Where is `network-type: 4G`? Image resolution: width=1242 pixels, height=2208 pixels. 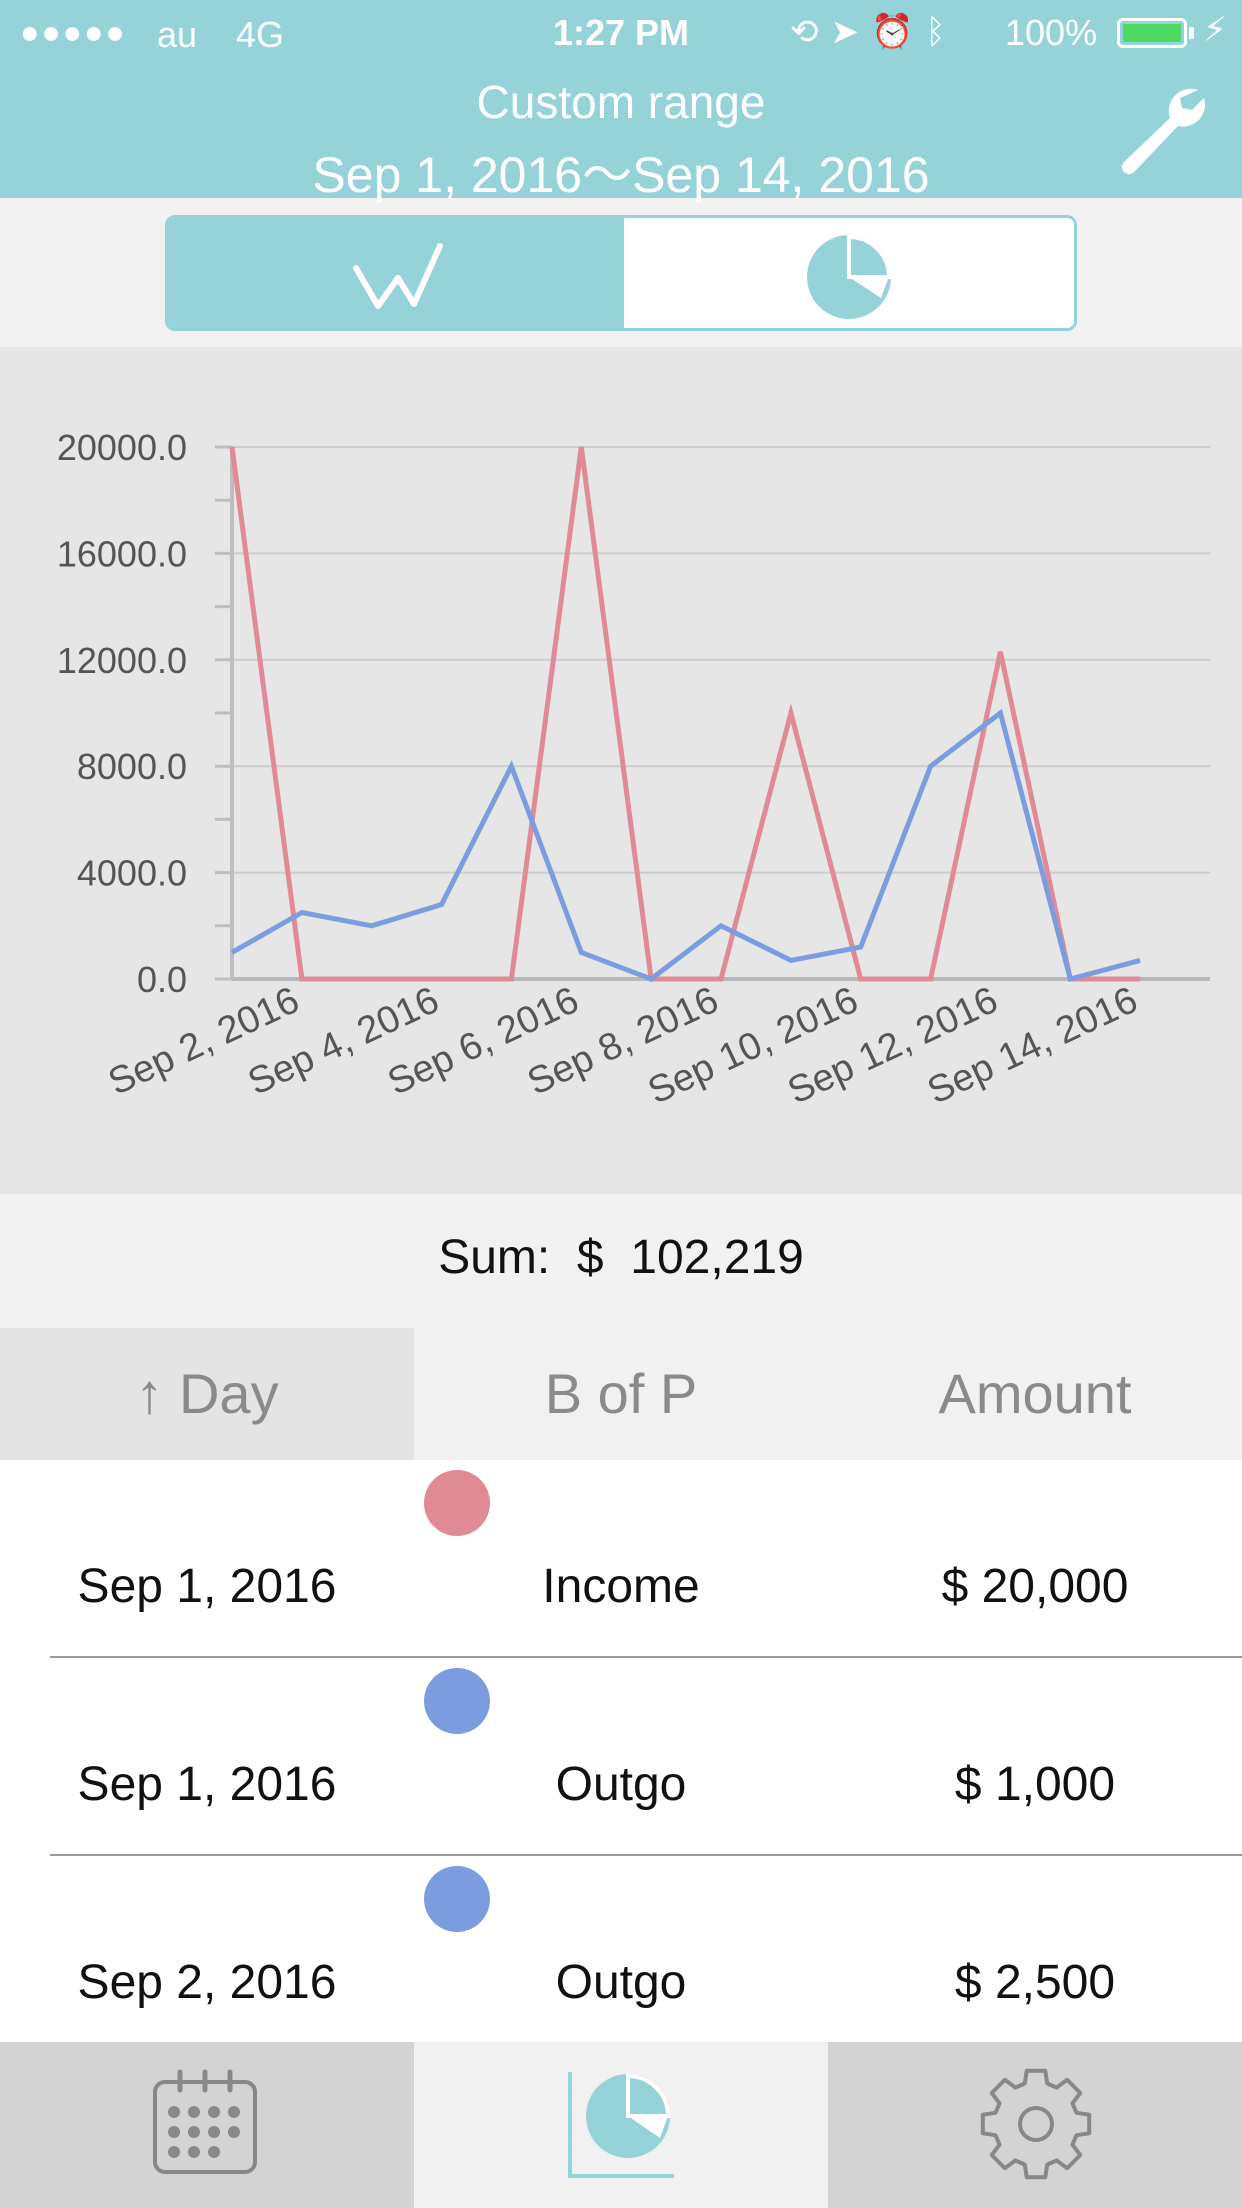 network-type: 4G is located at coordinates (260, 34).